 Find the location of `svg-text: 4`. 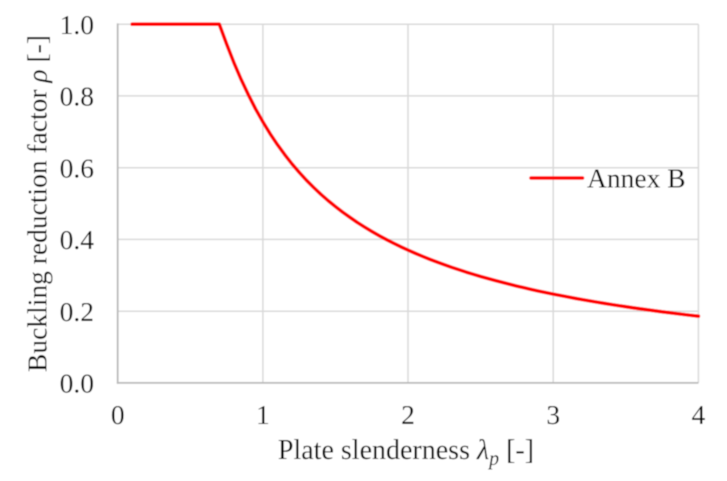

svg-text: 4 is located at coordinates (699, 414).